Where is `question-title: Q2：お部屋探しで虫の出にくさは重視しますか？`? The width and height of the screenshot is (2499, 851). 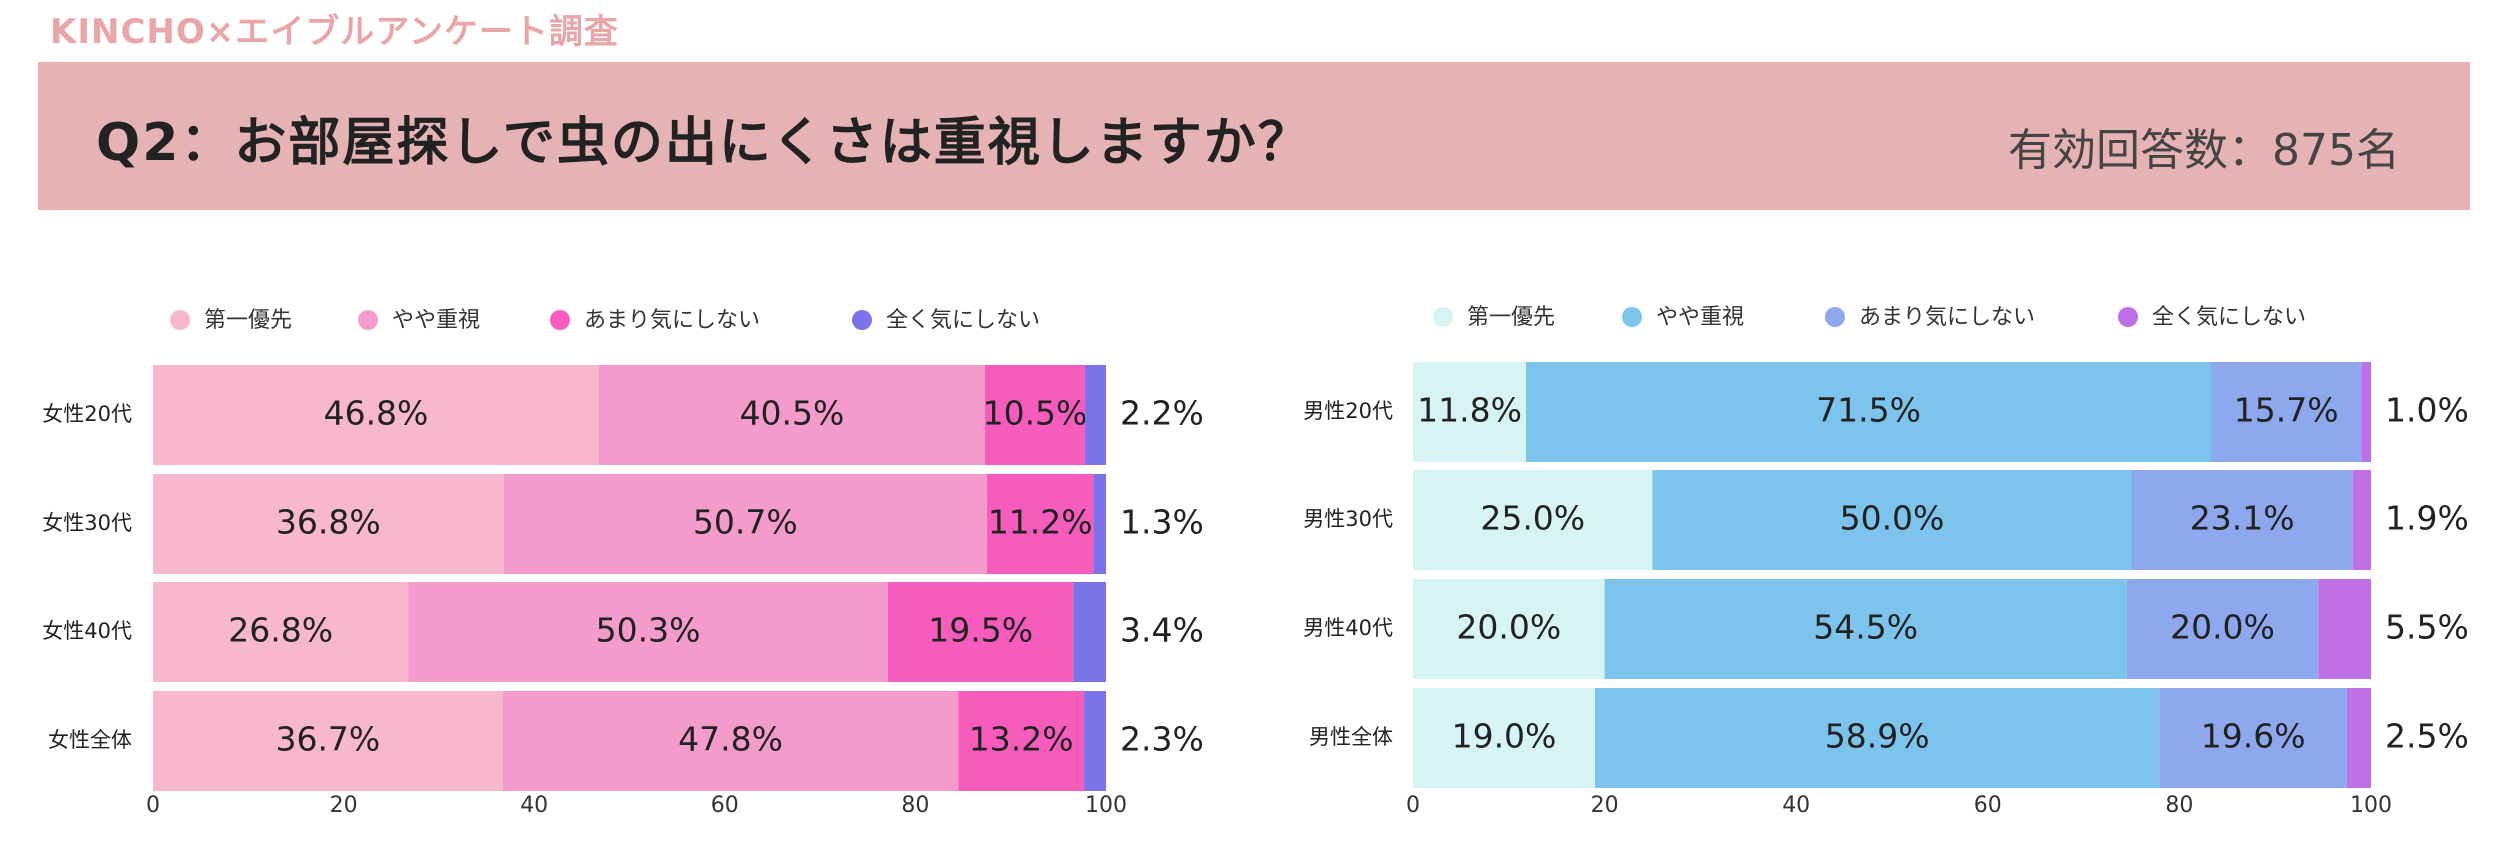 question-title: Q2：お部屋探しで虫の出にくさは重視しますか？ is located at coordinates (704, 143).